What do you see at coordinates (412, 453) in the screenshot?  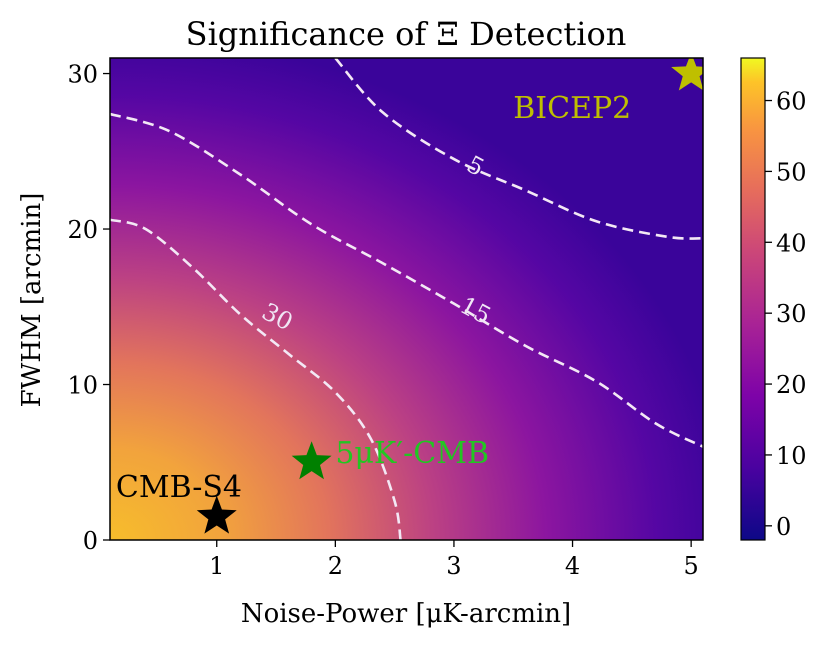 I see `marker-label-5-k-cmb: 5μK′-CMB` at bounding box center [412, 453].